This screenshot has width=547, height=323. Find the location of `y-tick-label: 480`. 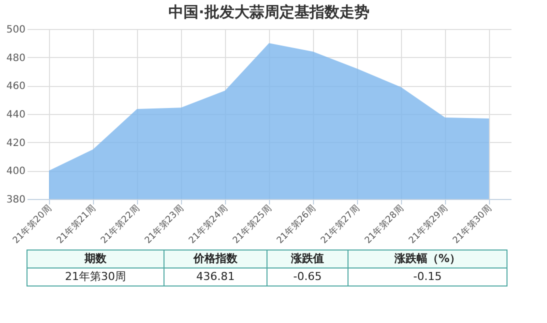

y-tick-label: 480 is located at coordinates (16, 58).